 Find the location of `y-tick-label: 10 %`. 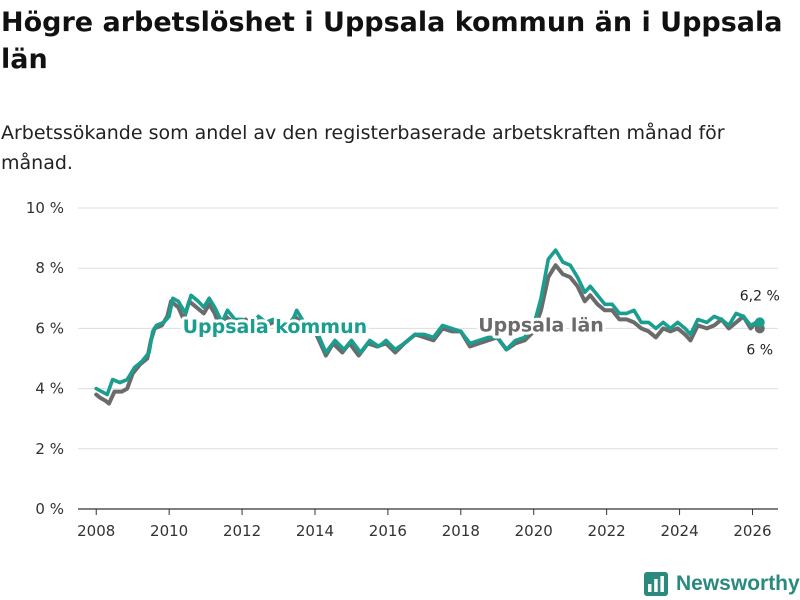

y-tick-label: 10 % is located at coordinates (45, 208).